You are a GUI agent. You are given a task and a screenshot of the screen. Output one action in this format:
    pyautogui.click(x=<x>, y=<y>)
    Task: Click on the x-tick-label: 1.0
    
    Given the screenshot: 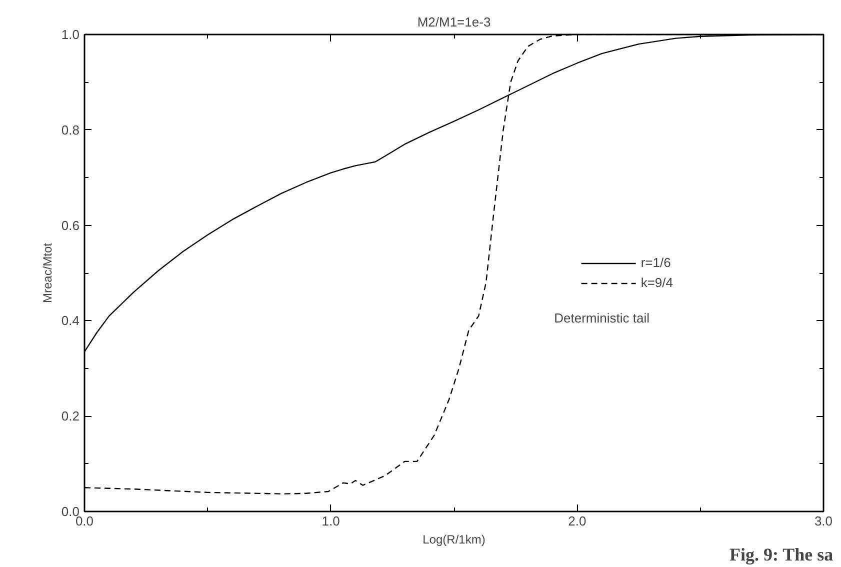 What is the action you would take?
    pyautogui.click(x=331, y=521)
    